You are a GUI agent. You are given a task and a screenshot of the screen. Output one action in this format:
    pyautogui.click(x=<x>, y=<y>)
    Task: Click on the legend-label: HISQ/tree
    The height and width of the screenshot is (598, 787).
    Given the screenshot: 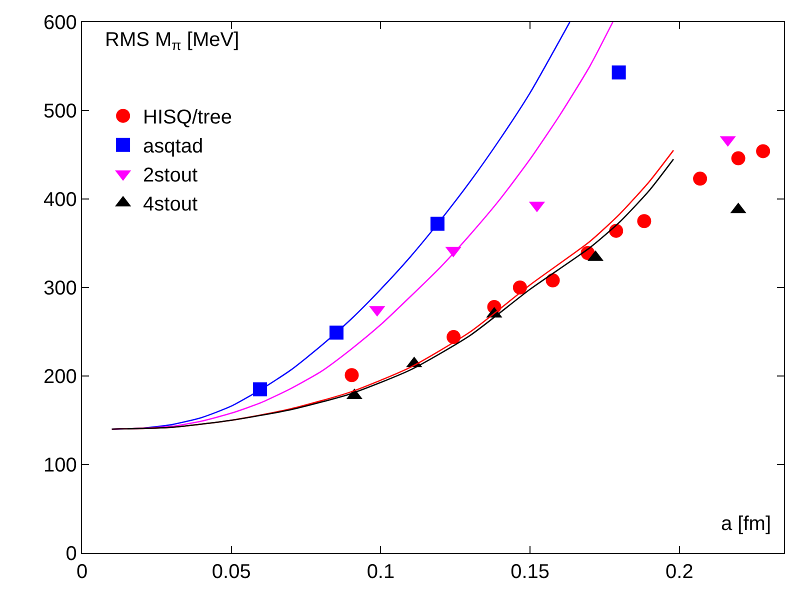 What is the action you would take?
    pyautogui.click(x=187, y=117)
    